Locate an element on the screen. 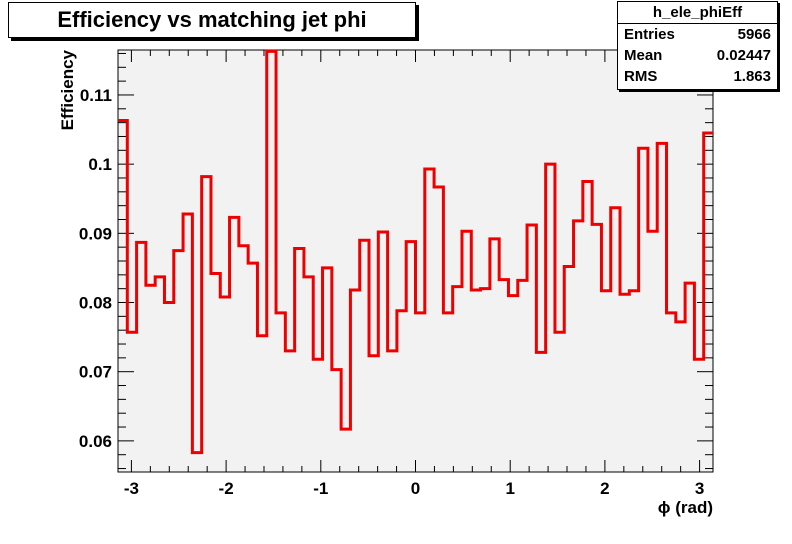 The image size is (792, 544). chart-title: Efficiency vs matching jet phi is located at coordinates (212, 19).